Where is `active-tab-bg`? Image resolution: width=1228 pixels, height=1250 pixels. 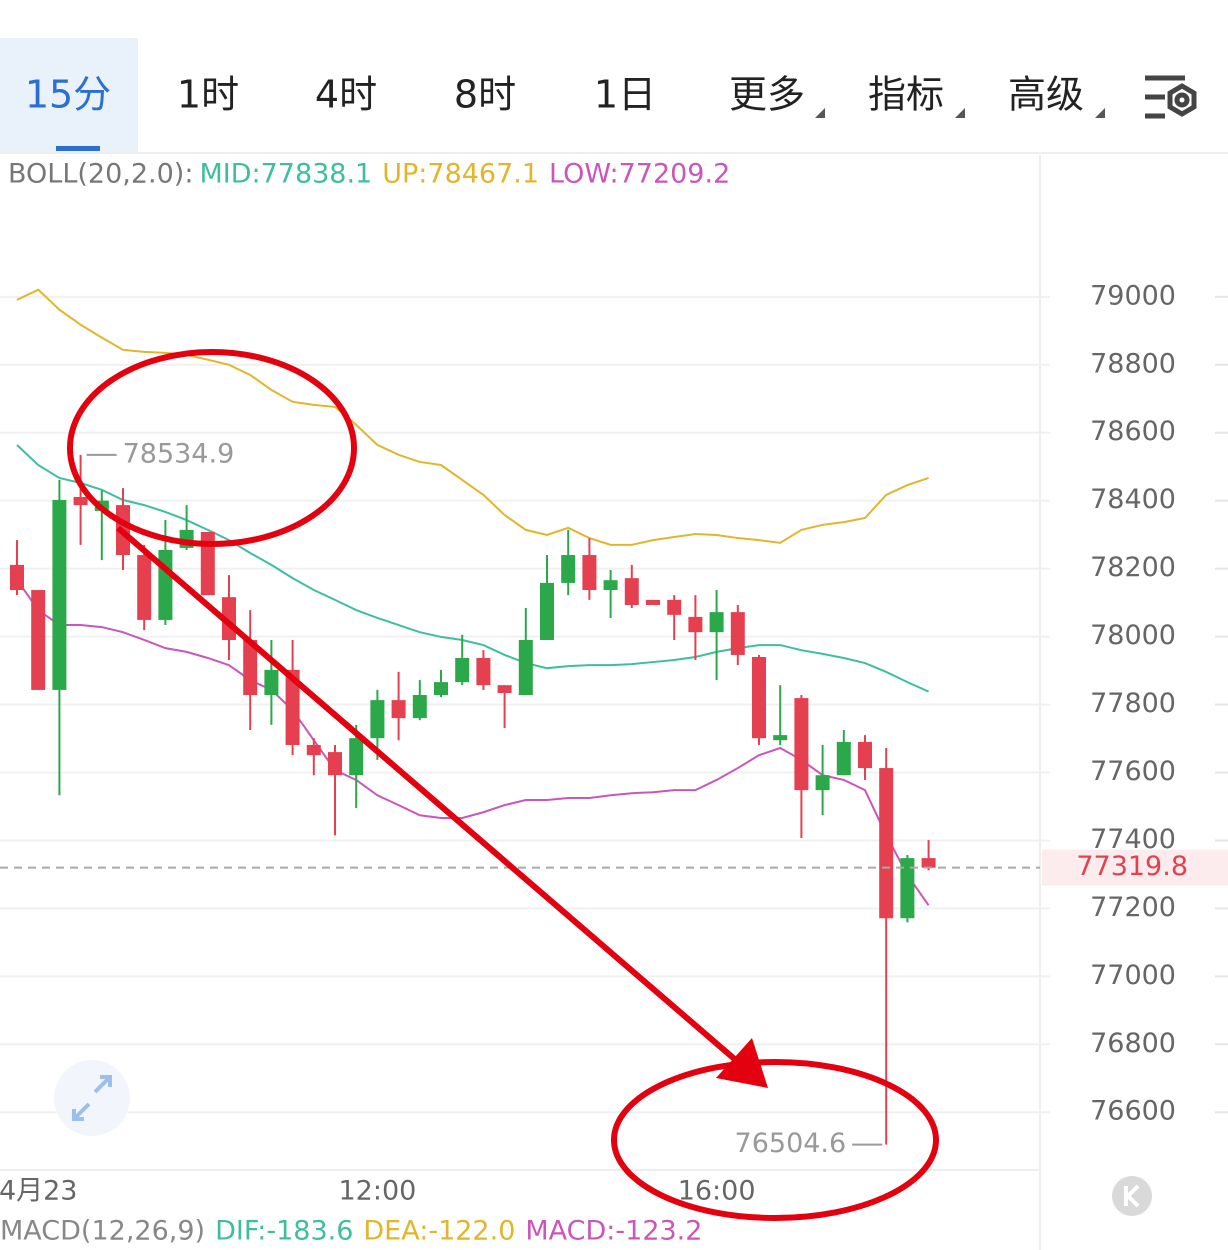 active-tab-bg is located at coordinates (69, 95).